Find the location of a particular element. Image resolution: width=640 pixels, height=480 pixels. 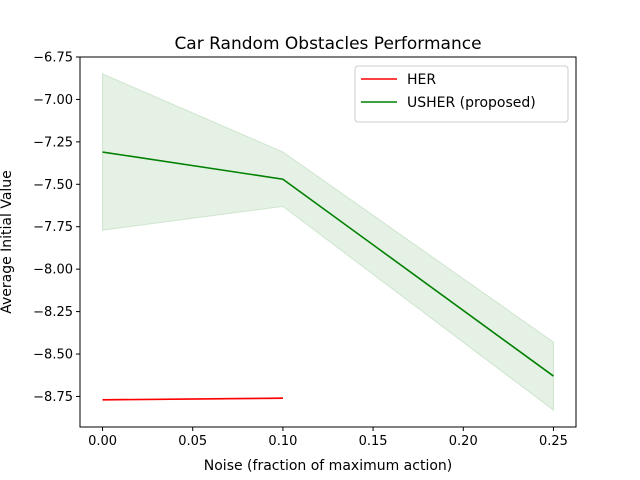

y-tick-label: −7.50 is located at coordinates (53, 185).